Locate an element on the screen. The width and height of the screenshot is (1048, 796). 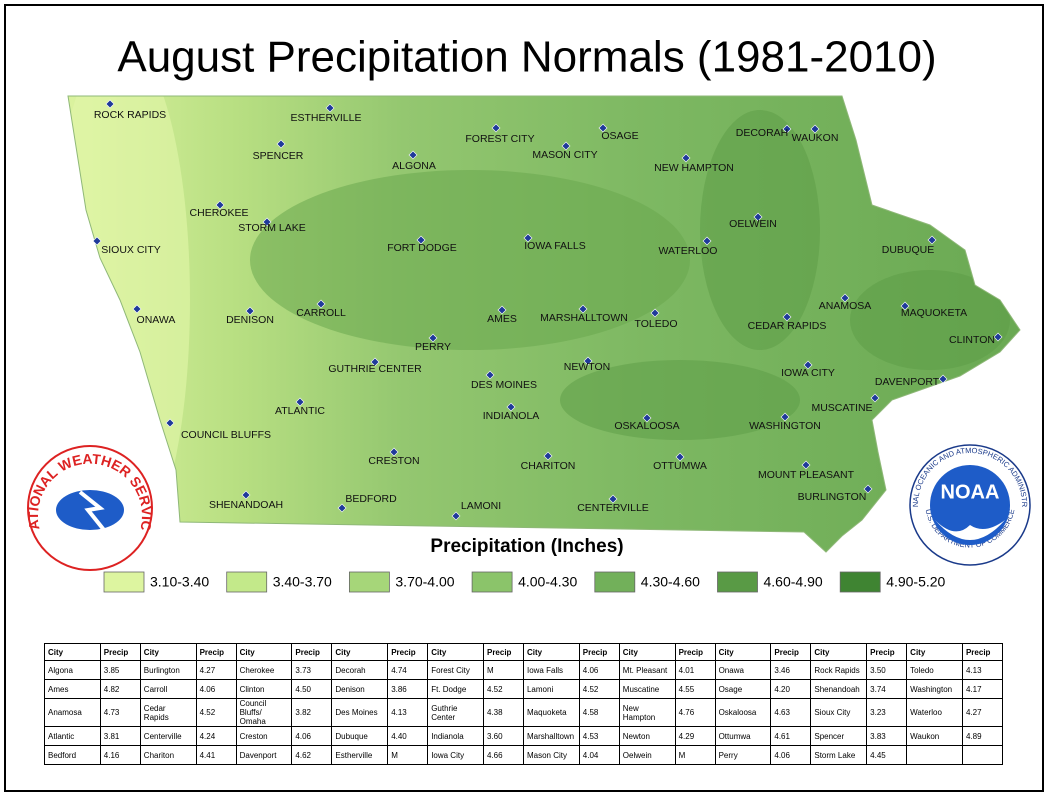
city-label: ROCK RAPIDS is located at coordinates (130, 115).